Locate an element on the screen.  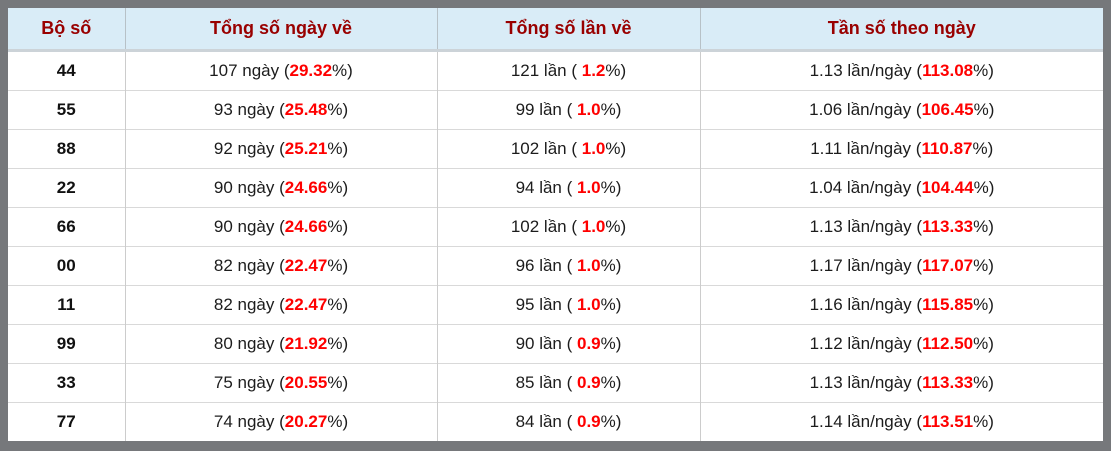
cell-frequency: 1.04 lần/ngày (104.44%) is located at coordinates (901, 188).